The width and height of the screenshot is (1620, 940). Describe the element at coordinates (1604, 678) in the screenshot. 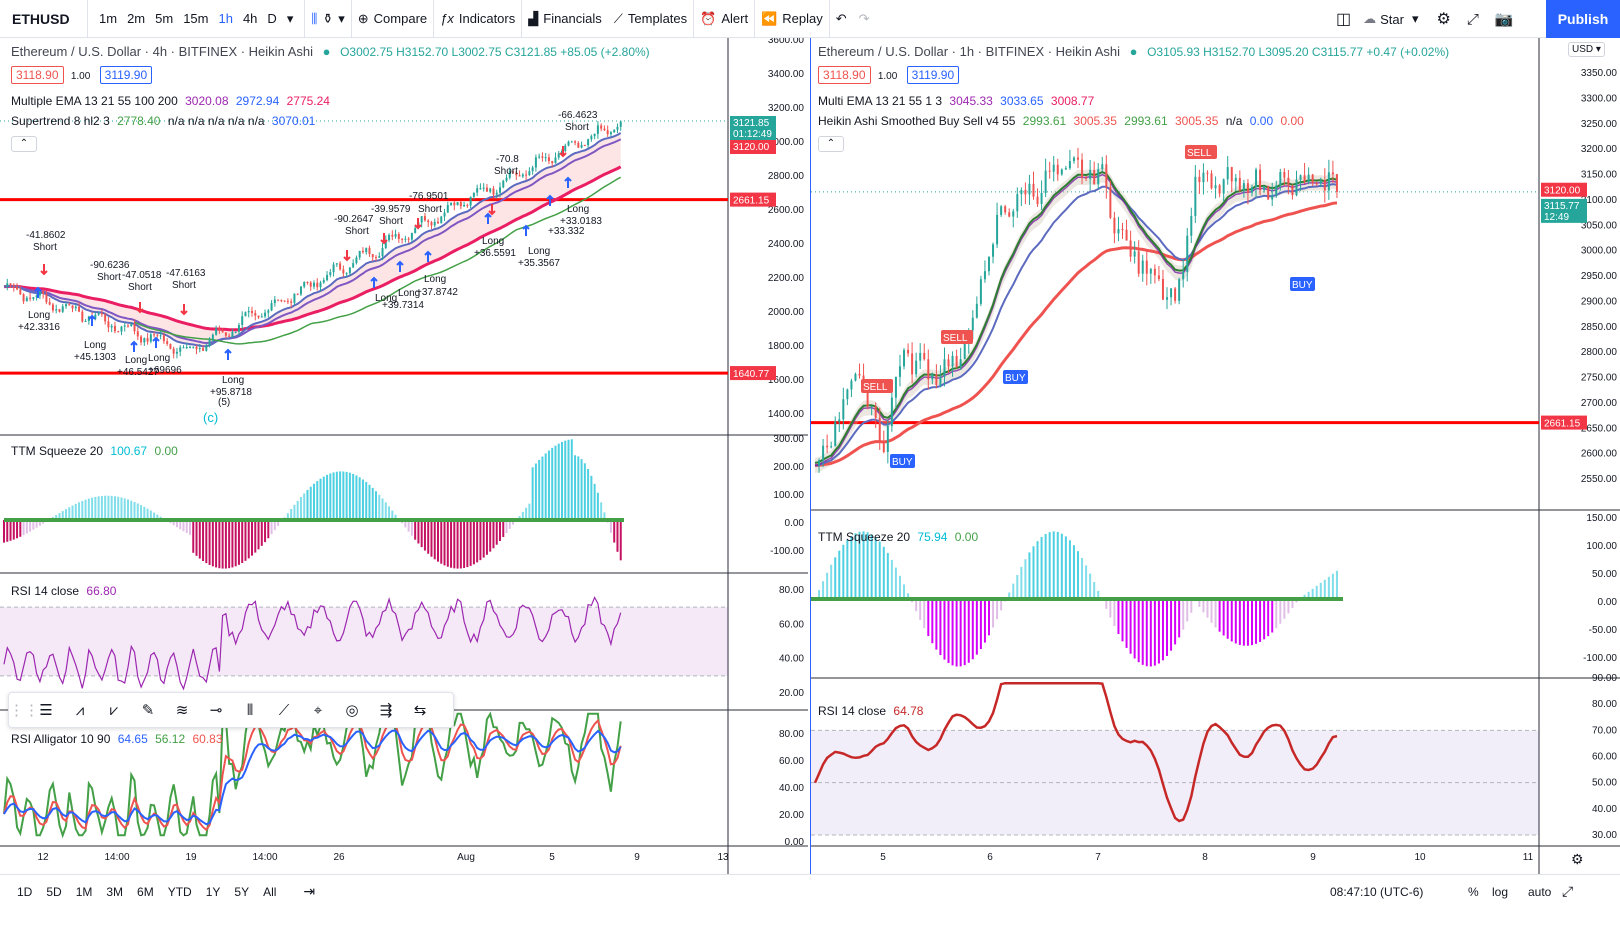

I see `rsi-axis-label: 90.00` at that location.